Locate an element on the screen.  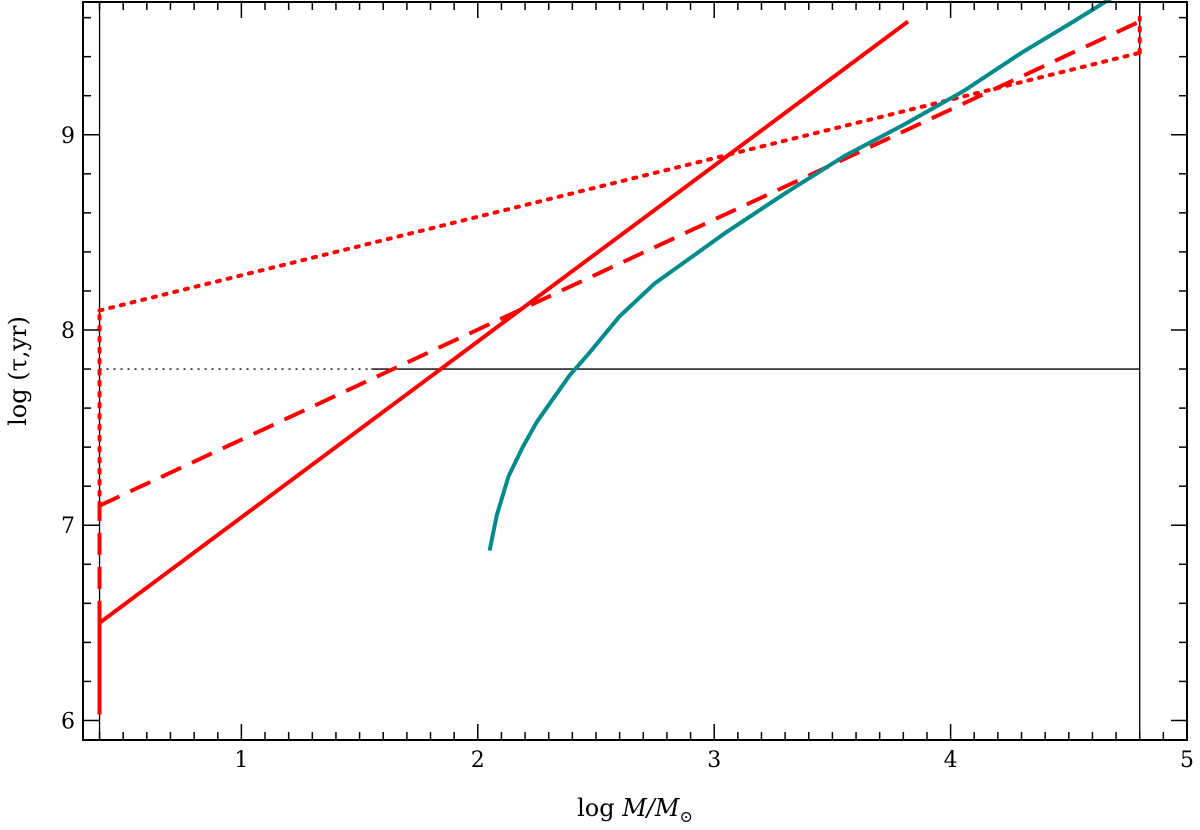
y-tick-label: 7 is located at coordinates (68, 526).